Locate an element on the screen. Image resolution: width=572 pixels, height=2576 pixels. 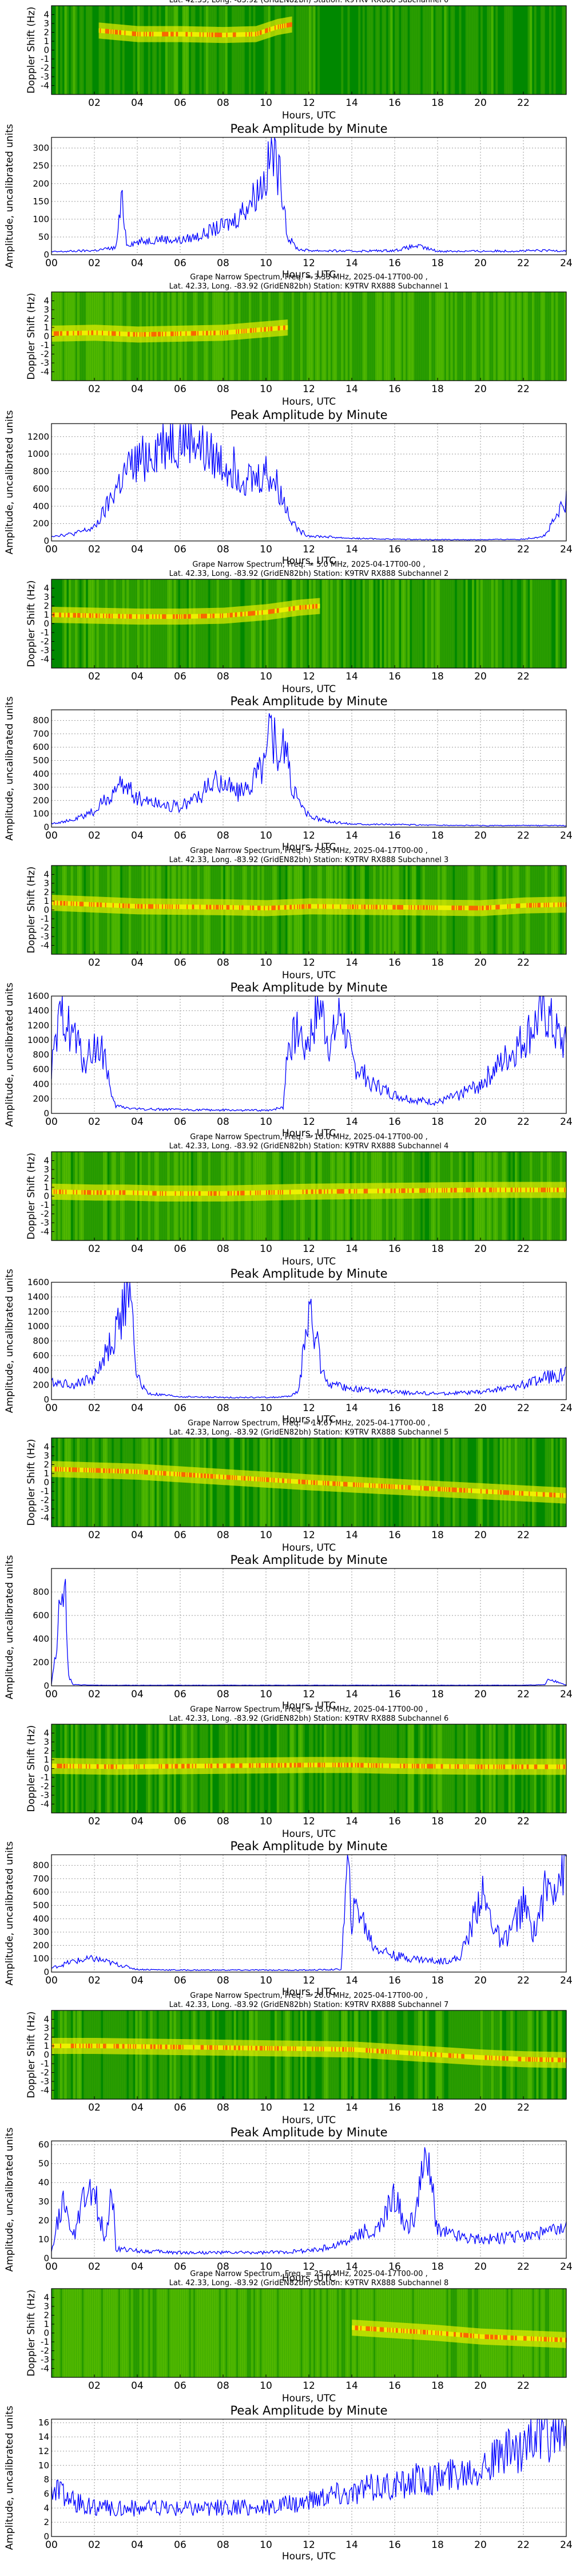
chart9-xtick-label: 22 is located at coordinates (523, 1408).